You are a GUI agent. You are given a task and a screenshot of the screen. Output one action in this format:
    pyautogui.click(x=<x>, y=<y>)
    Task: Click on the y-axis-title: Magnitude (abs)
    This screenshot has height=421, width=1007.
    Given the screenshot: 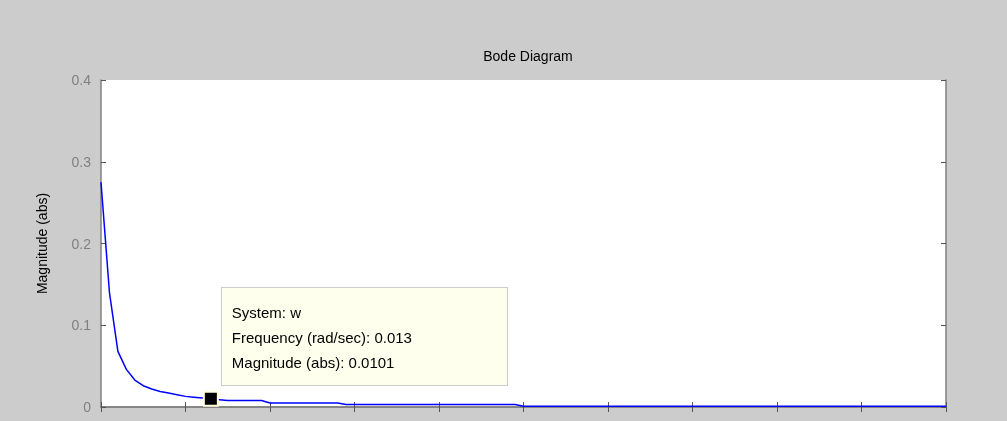 What is the action you would take?
    pyautogui.click(x=42, y=243)
    